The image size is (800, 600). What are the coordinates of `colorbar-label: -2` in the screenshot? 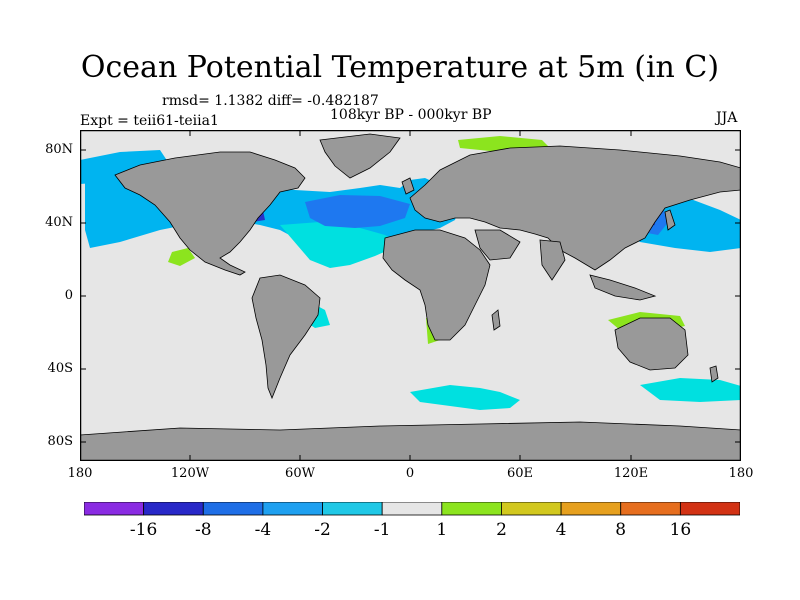 It's located at (322, 530).